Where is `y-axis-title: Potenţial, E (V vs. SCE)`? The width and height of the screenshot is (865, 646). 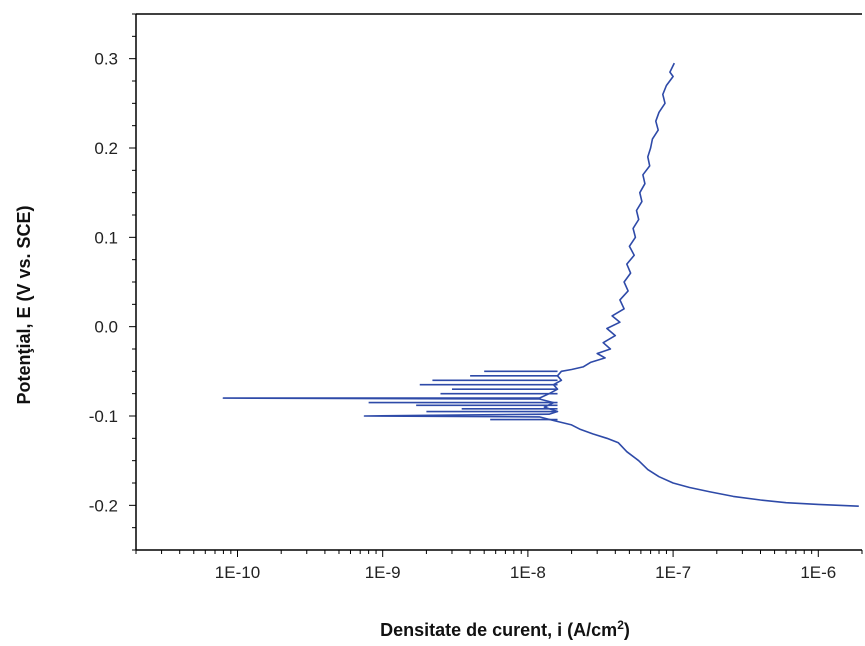
y-axis-title: Potenţial, E (V vs. SCE) is located at coordinates (24, 304).